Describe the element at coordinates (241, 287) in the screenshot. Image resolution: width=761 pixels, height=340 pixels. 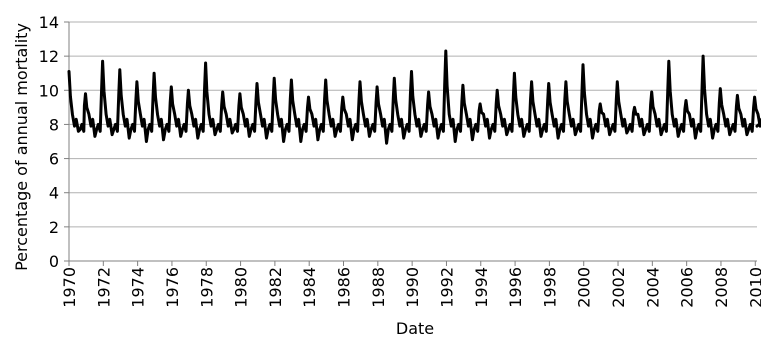
I see `x-tick-label: 1980` at that location.